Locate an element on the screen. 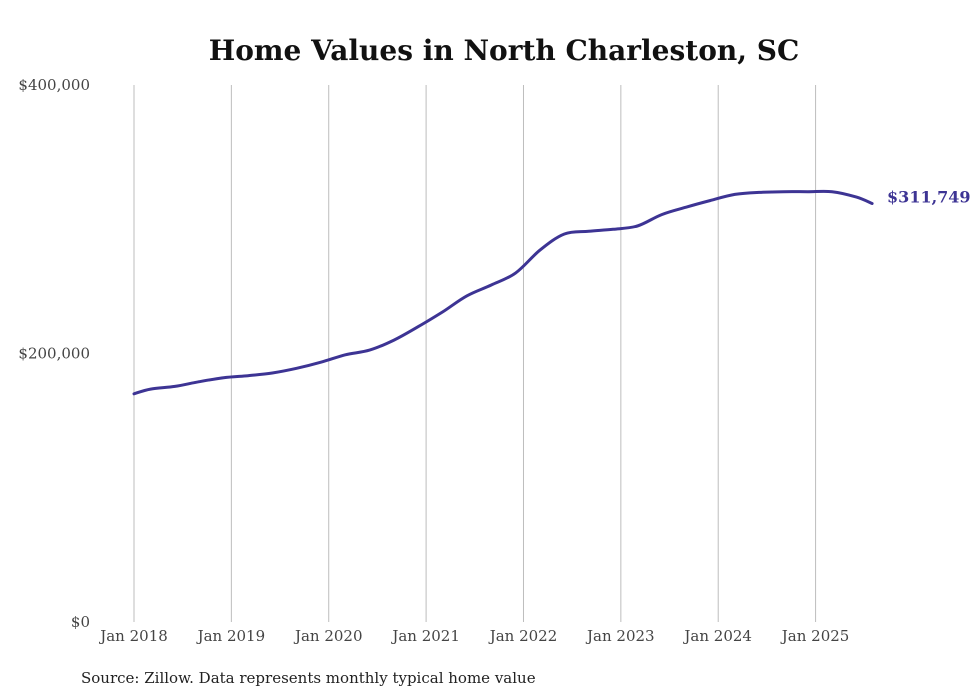 The width and height of the screenshot is (980, 699). x-tick-label: Jan 2019 is located at coordinates (231, 636).